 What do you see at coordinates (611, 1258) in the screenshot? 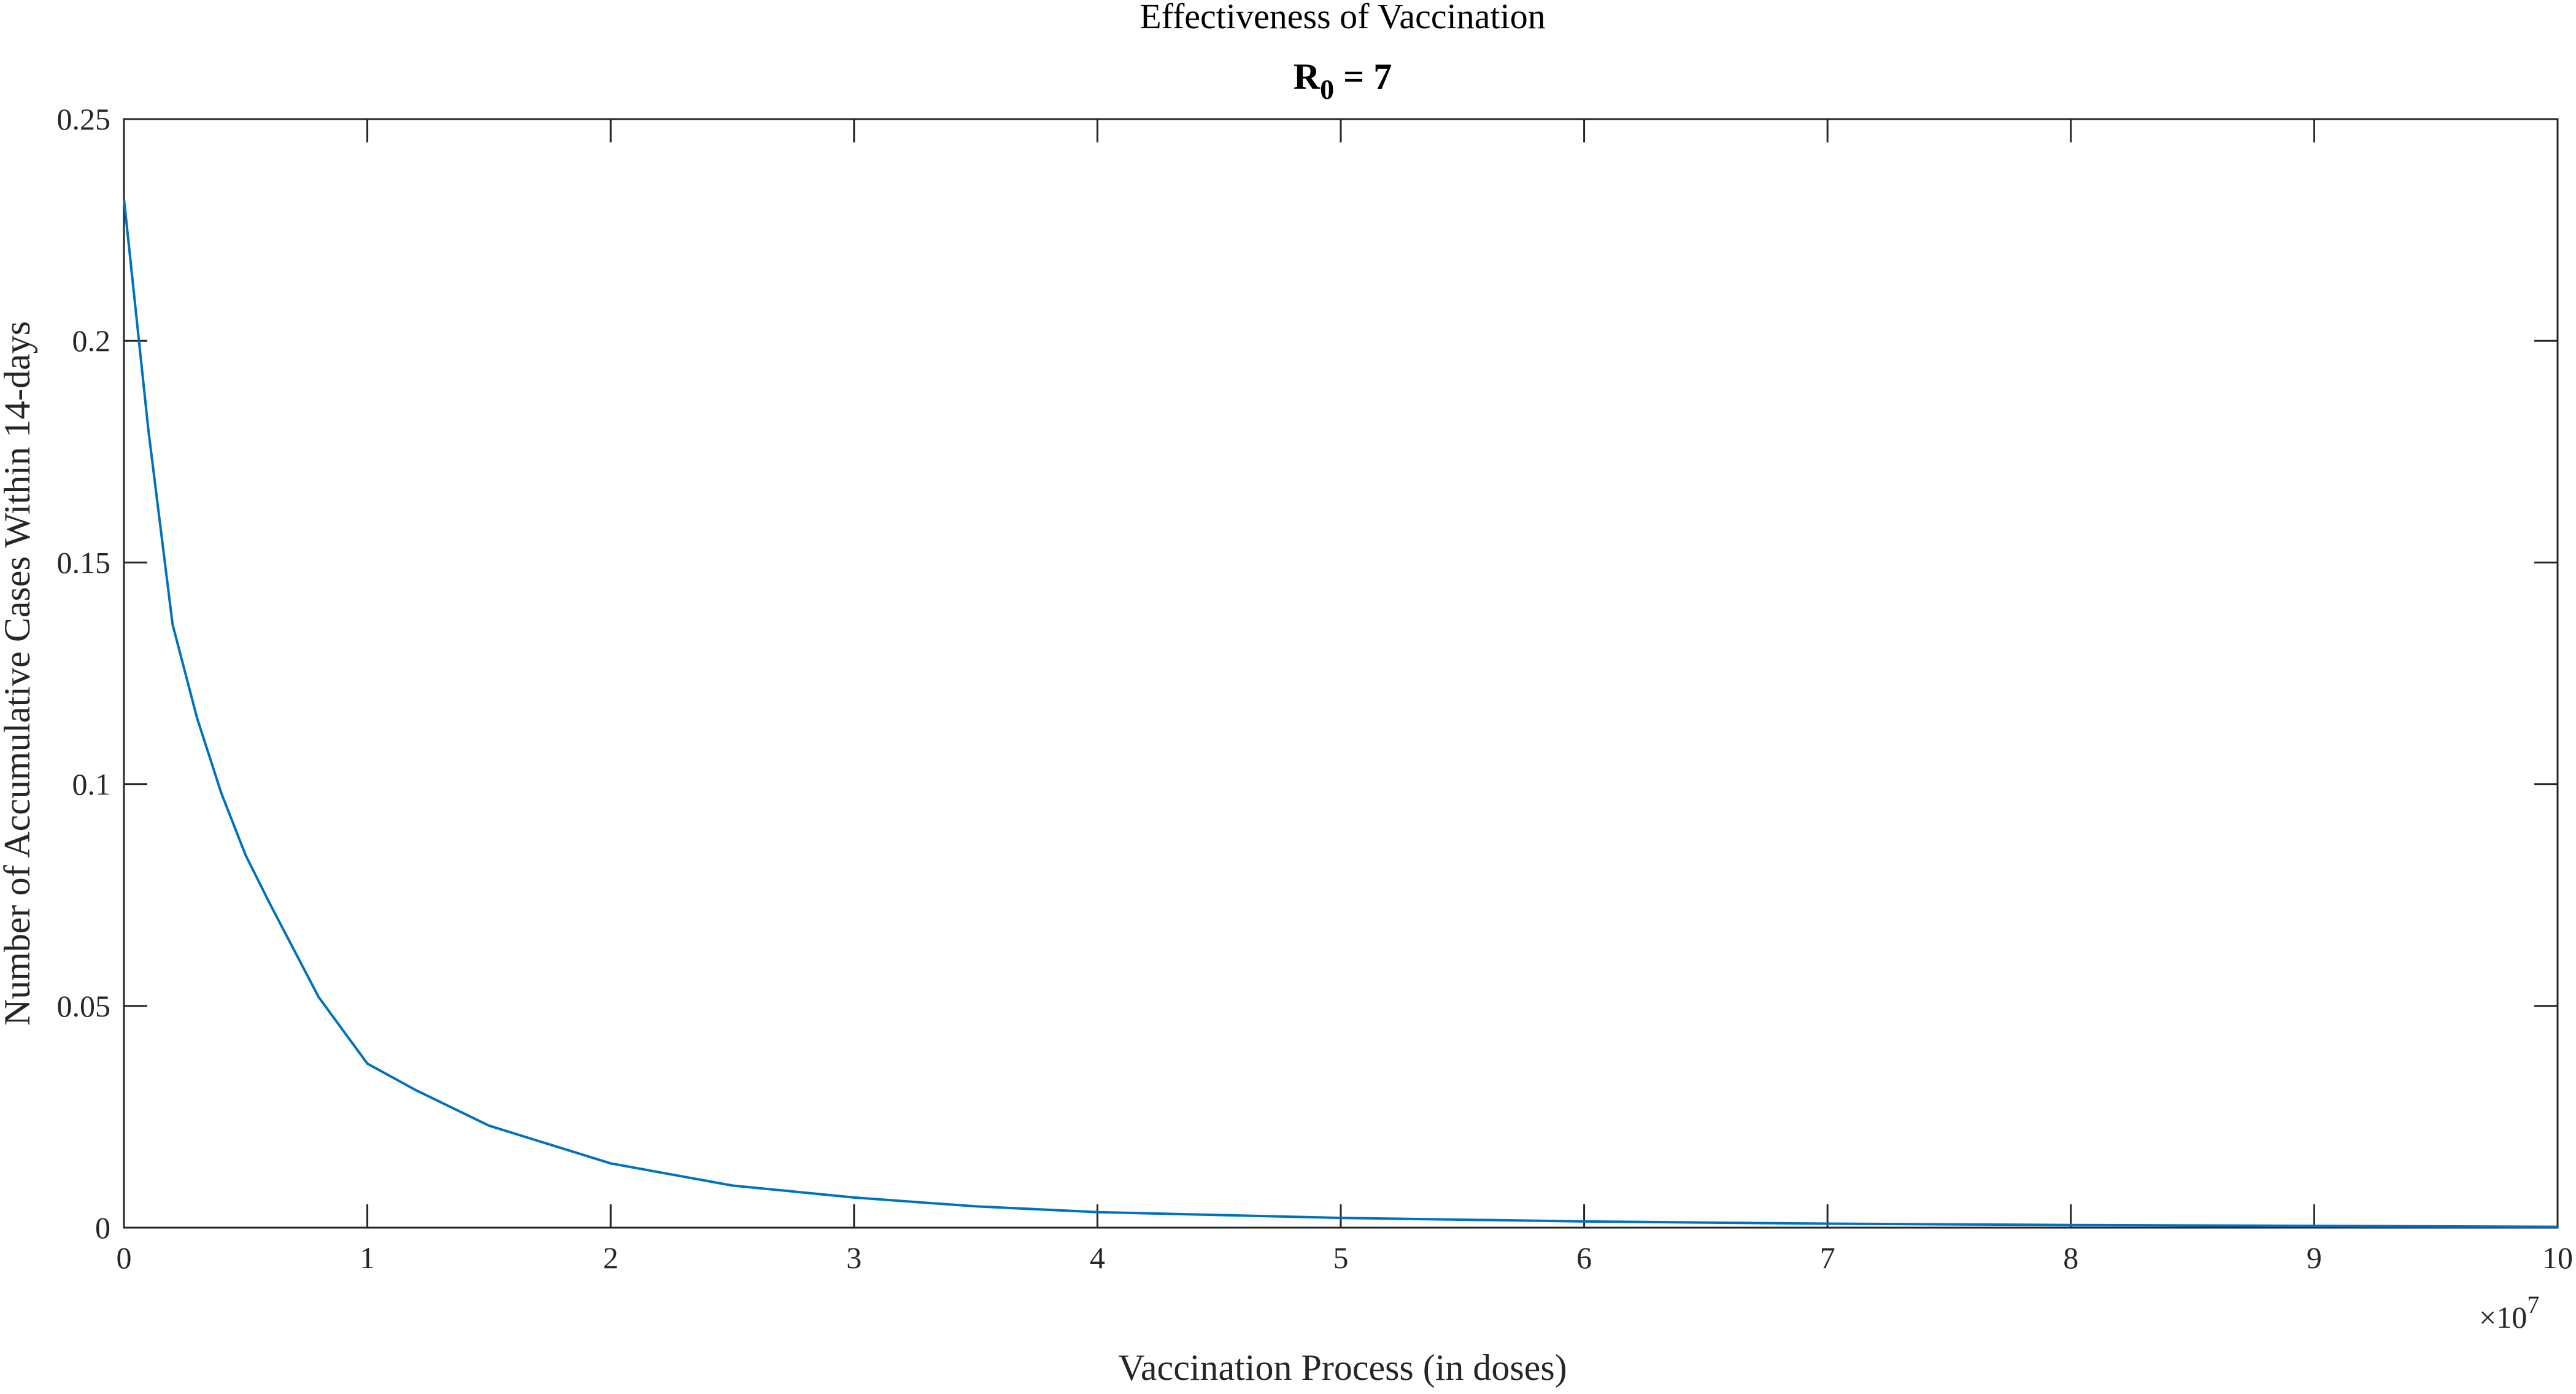
I see `x-tick-label: 2` at bounding box center [611, 1258].